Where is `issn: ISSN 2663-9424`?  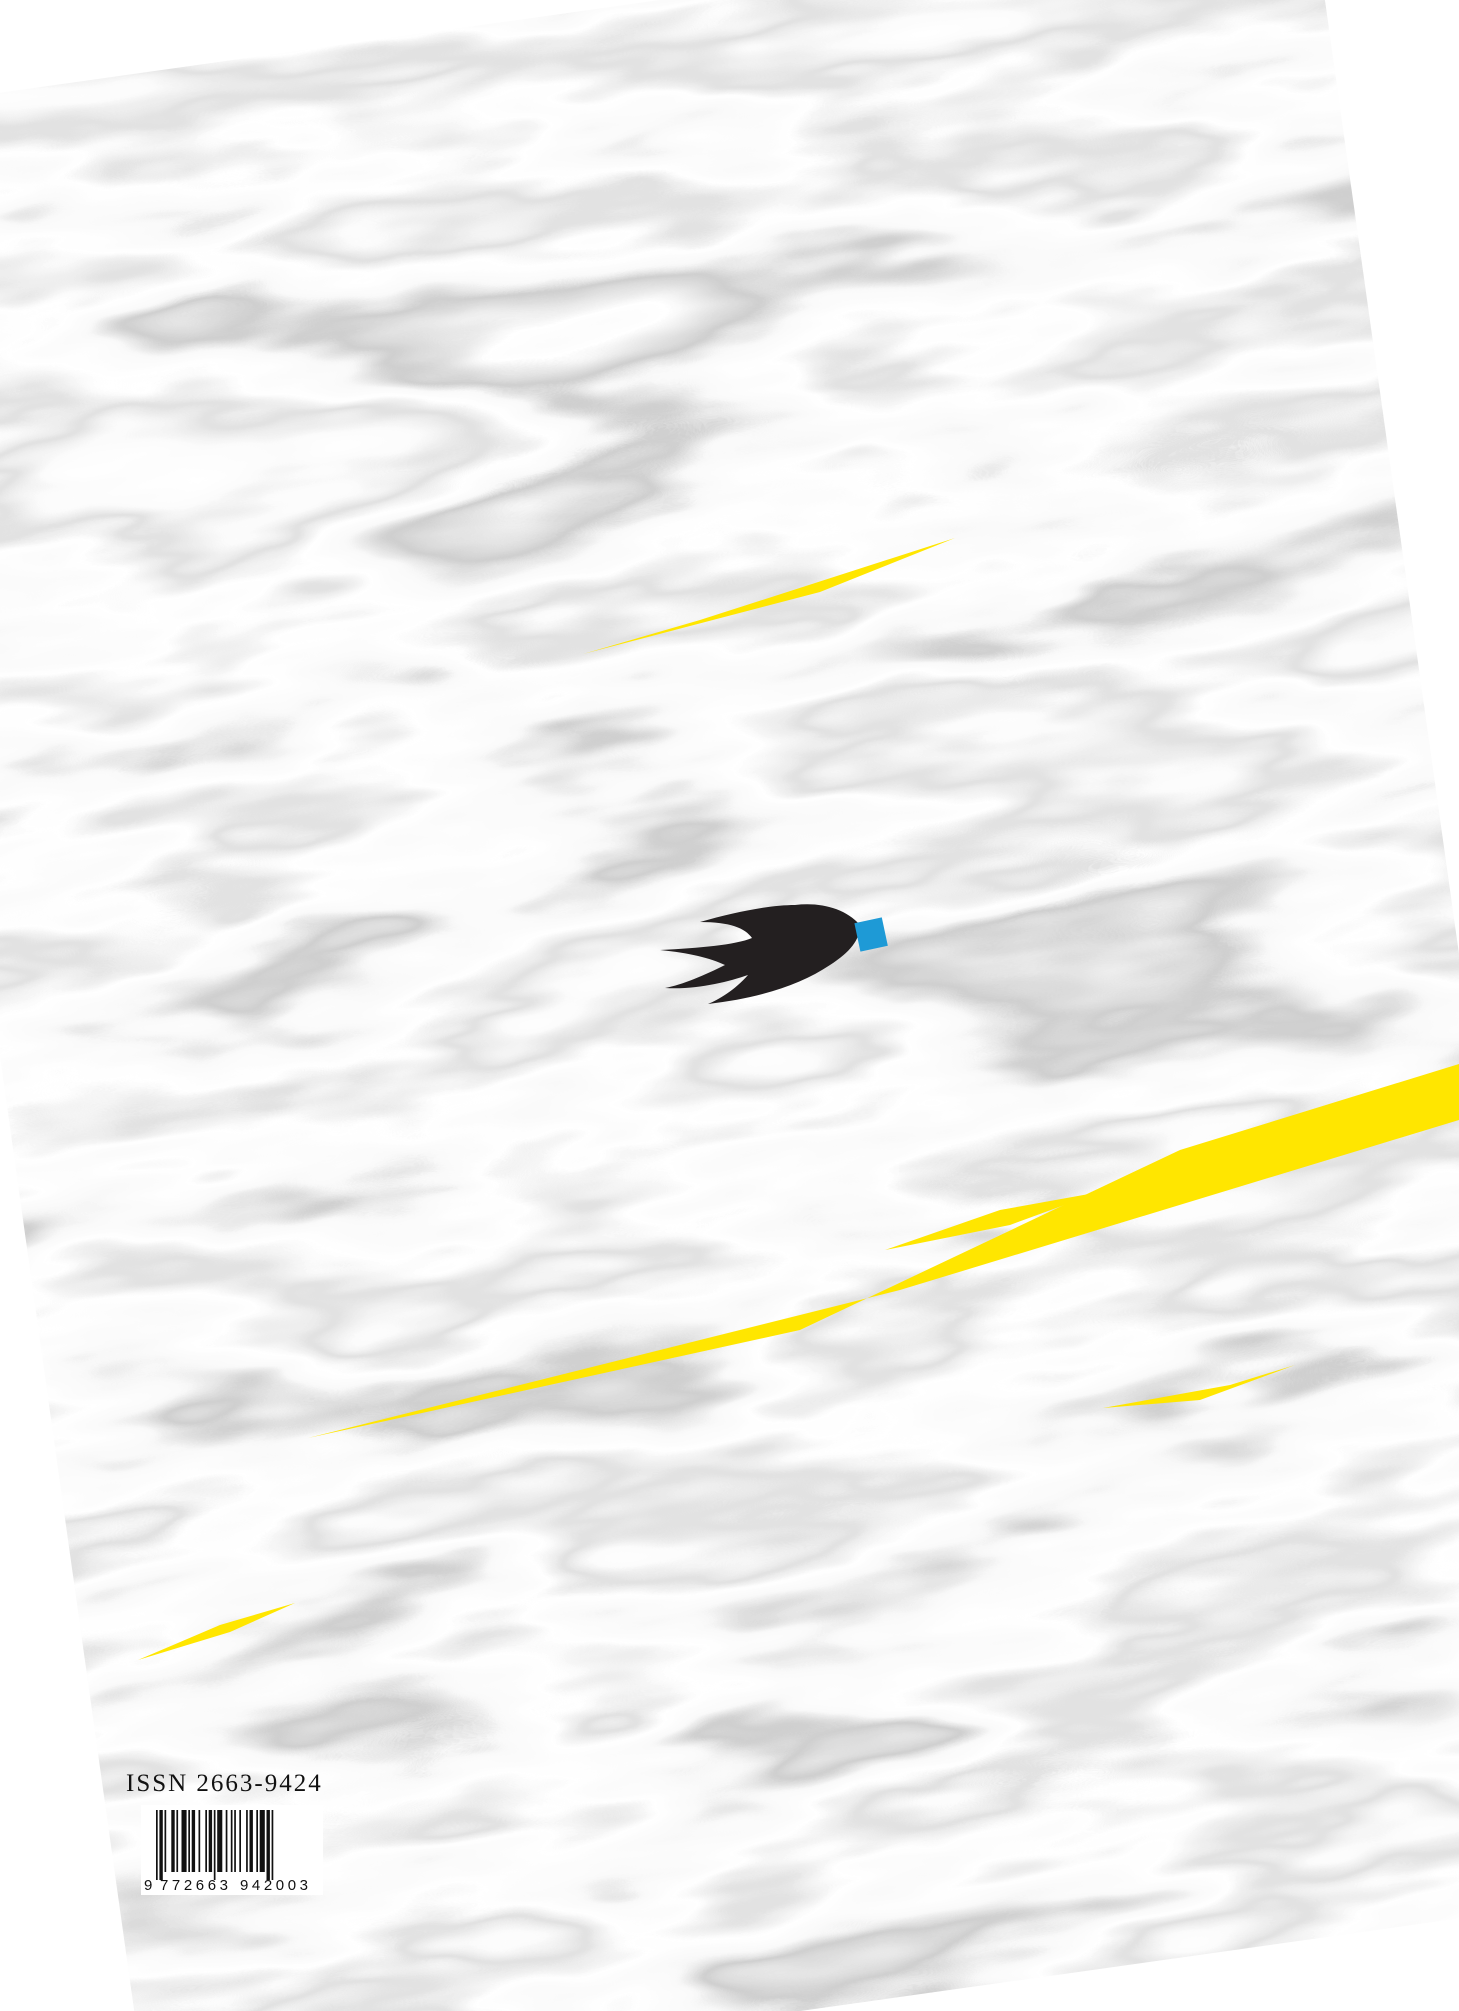
issn: ISSN 2663-9424 is located at coordinates (224, 1783).